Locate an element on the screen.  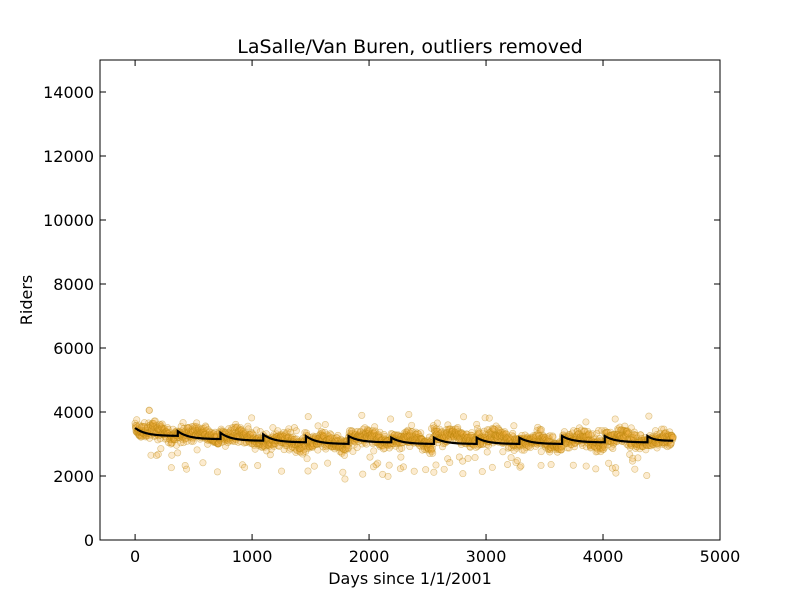
y-tick-label: 2000 is located at coordinates (73, 476).